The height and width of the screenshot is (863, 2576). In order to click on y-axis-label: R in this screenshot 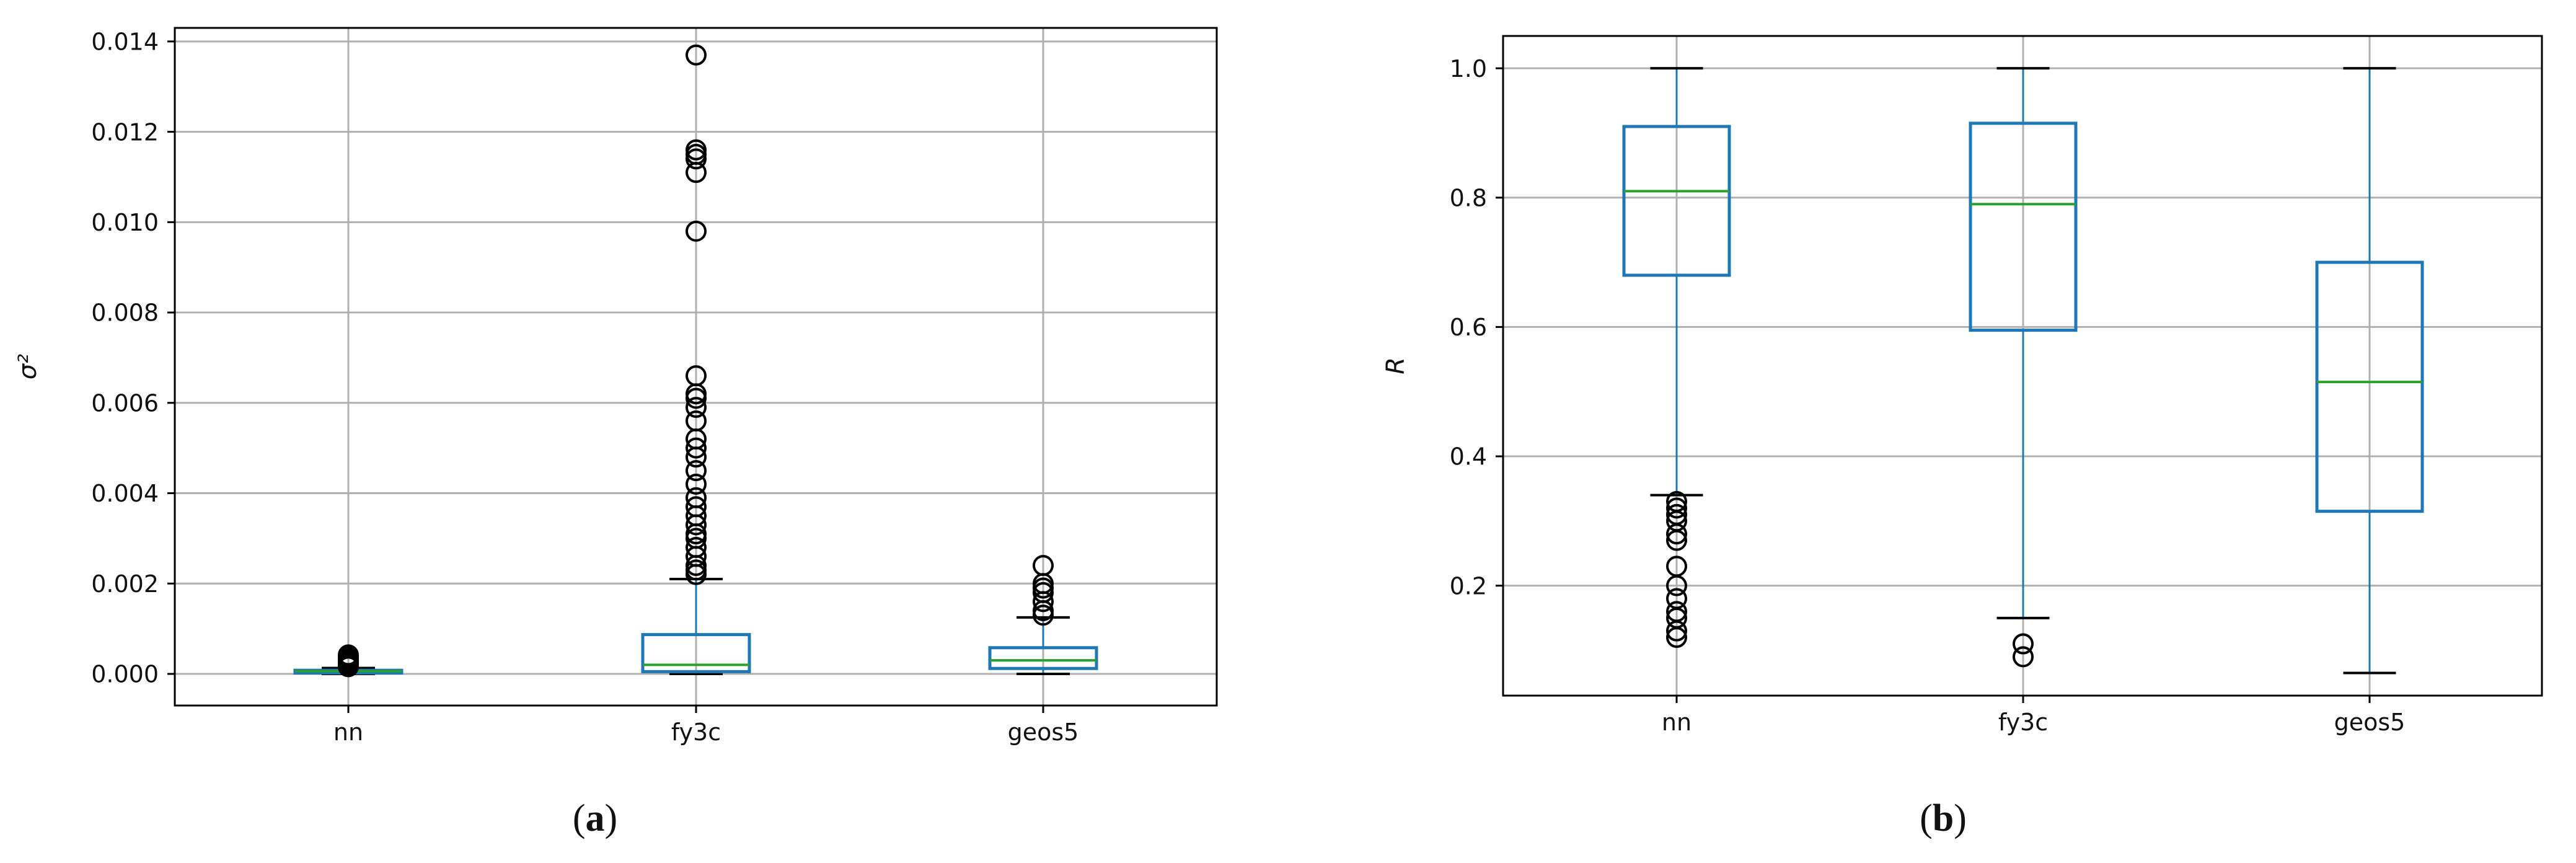, I will do `click(1396, 365)`.